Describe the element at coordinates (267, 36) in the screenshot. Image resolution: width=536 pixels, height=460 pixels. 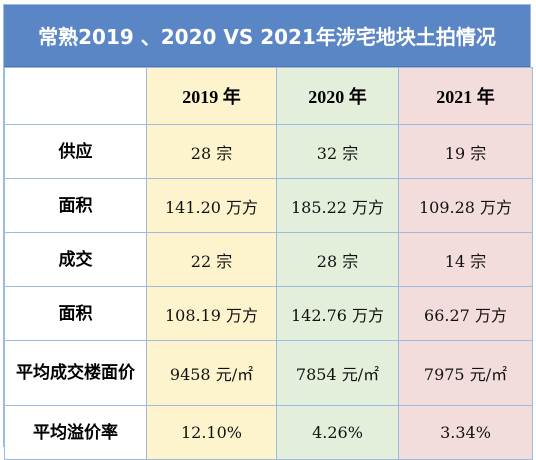
I see `table-title: 常熟2019 、2020 VS 2021年涉宅地块土拍情况` at that location.